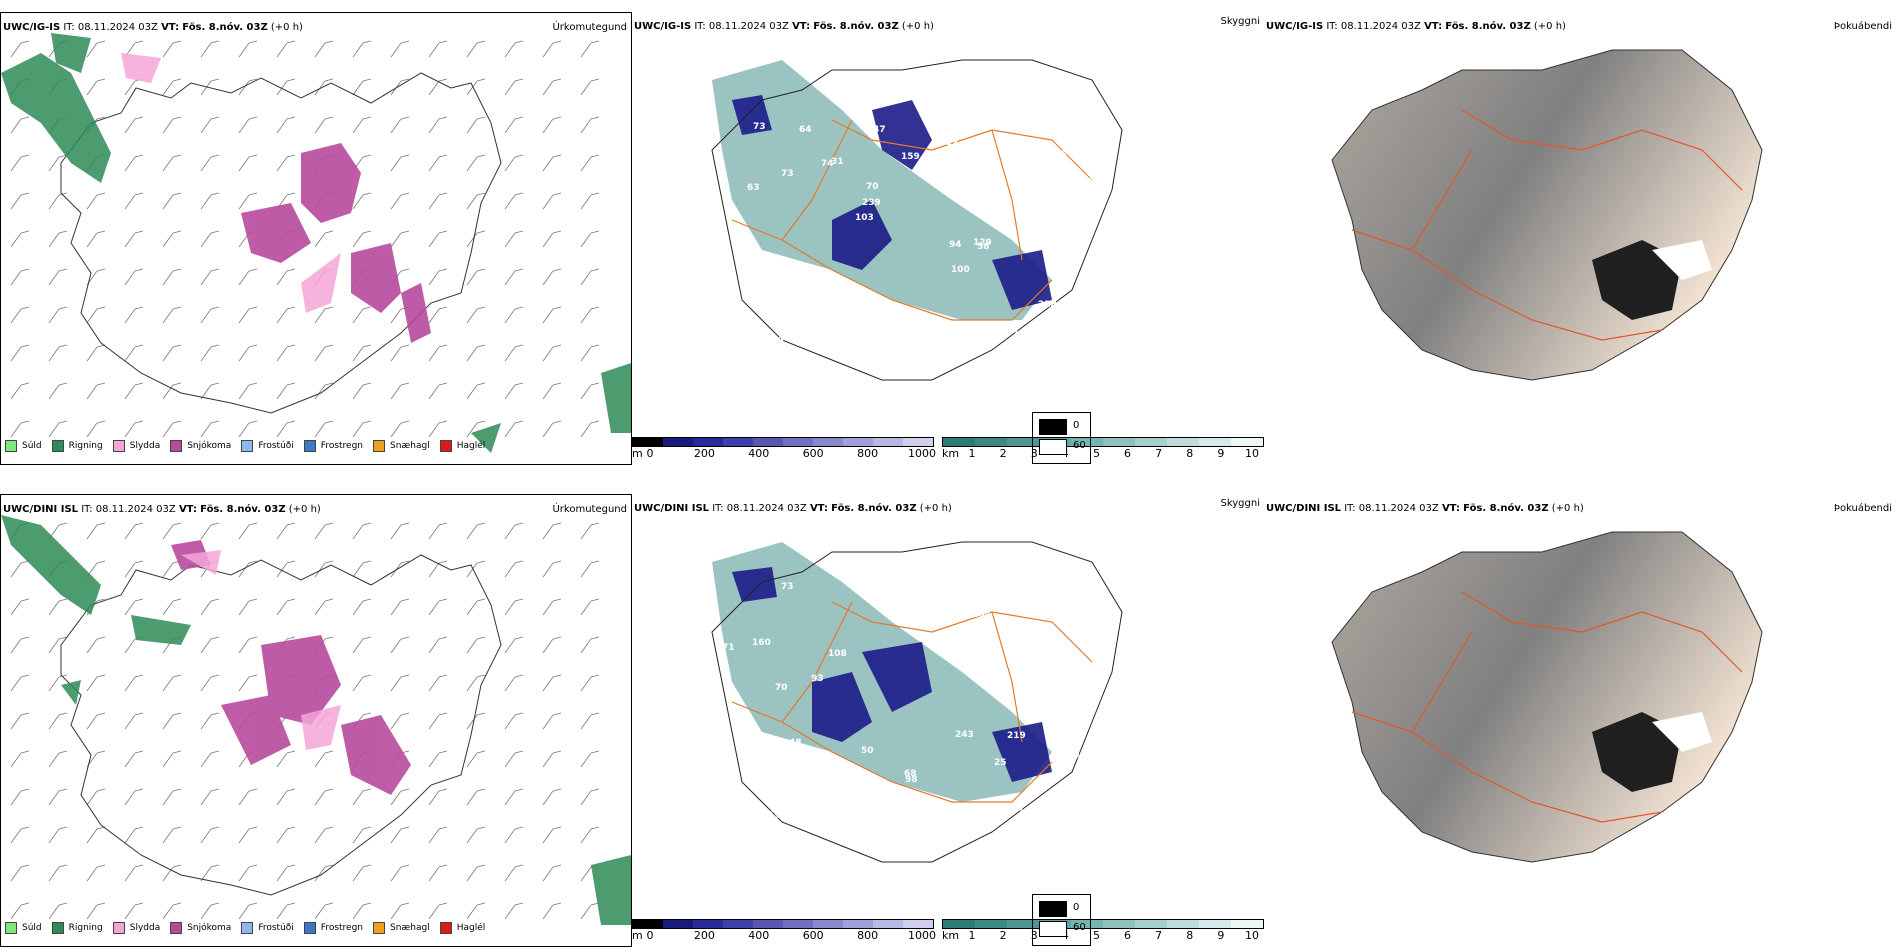 Image resolution: width=1900 pixels, height=952 pixels. What do you see at coordinates (1190, 935) in the screenshot?
I see `colorbar-tick-label: 8` at bounding box center [1190, 935].